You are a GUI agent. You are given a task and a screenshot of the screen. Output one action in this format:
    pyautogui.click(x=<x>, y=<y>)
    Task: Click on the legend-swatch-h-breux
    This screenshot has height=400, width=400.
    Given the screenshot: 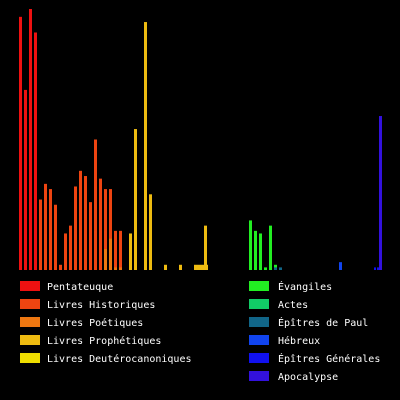 What is the action you would take?
    pyautogui.click(x=259, y=340)
    